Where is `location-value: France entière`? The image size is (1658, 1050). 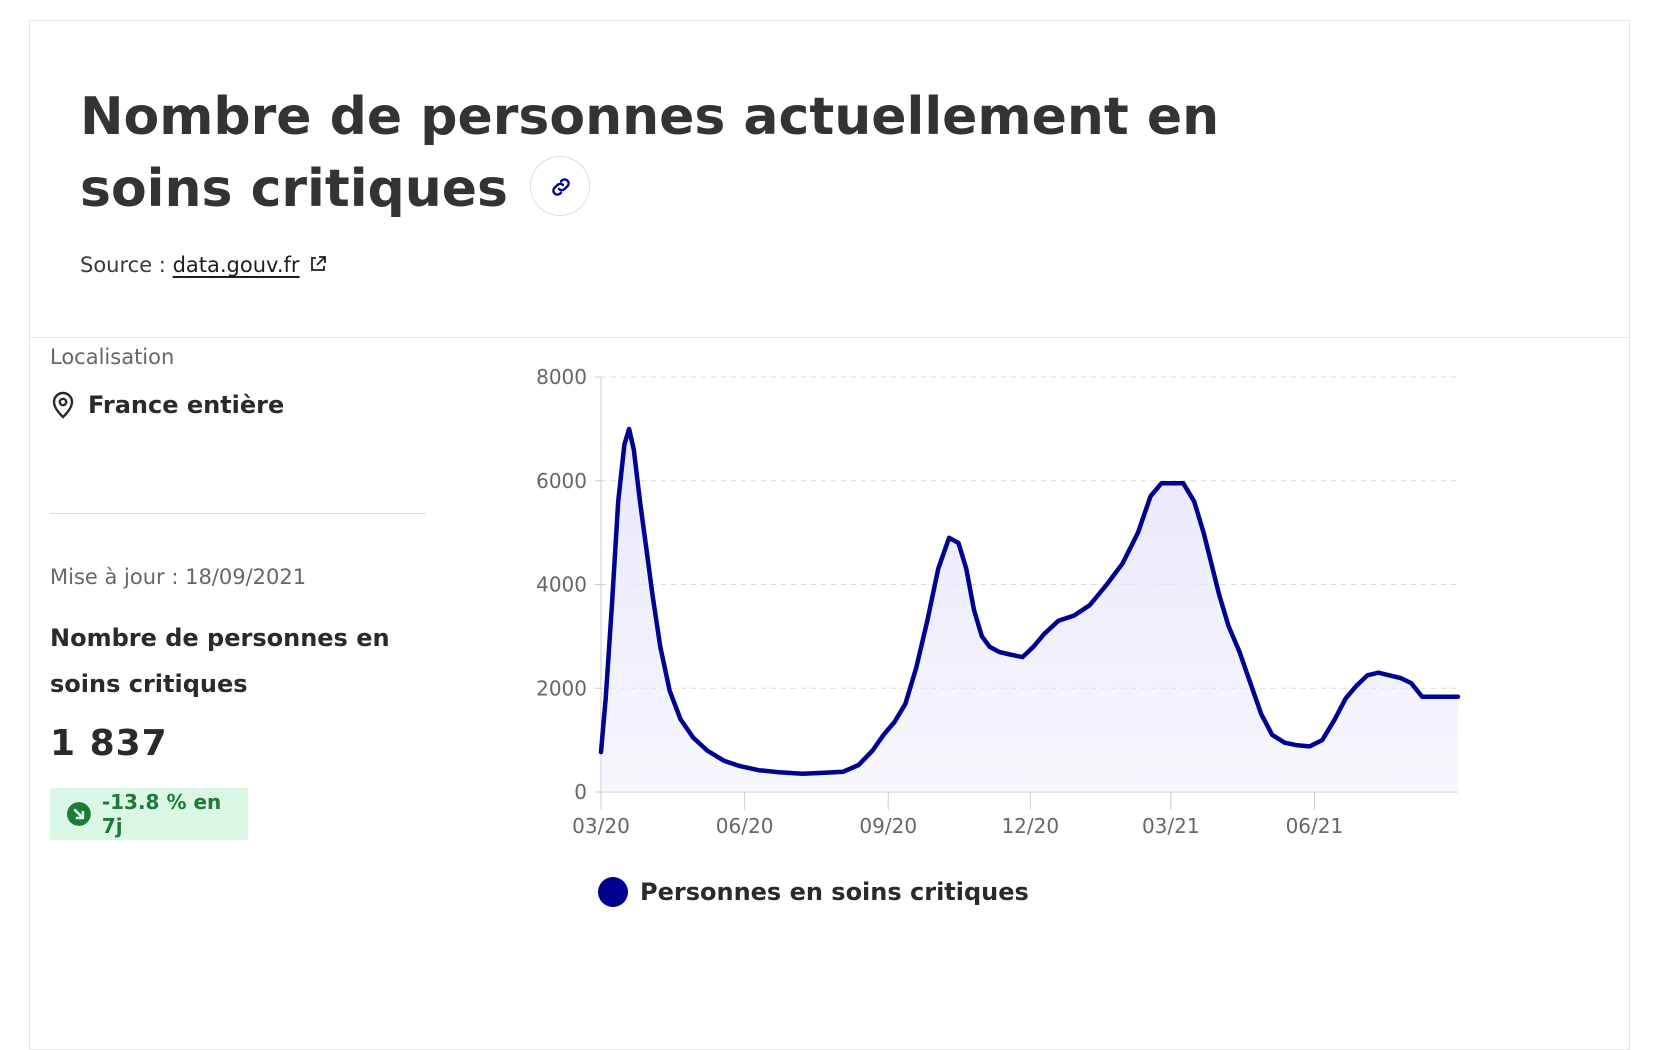
location-value: France entière is located at coordinates (186, 405).